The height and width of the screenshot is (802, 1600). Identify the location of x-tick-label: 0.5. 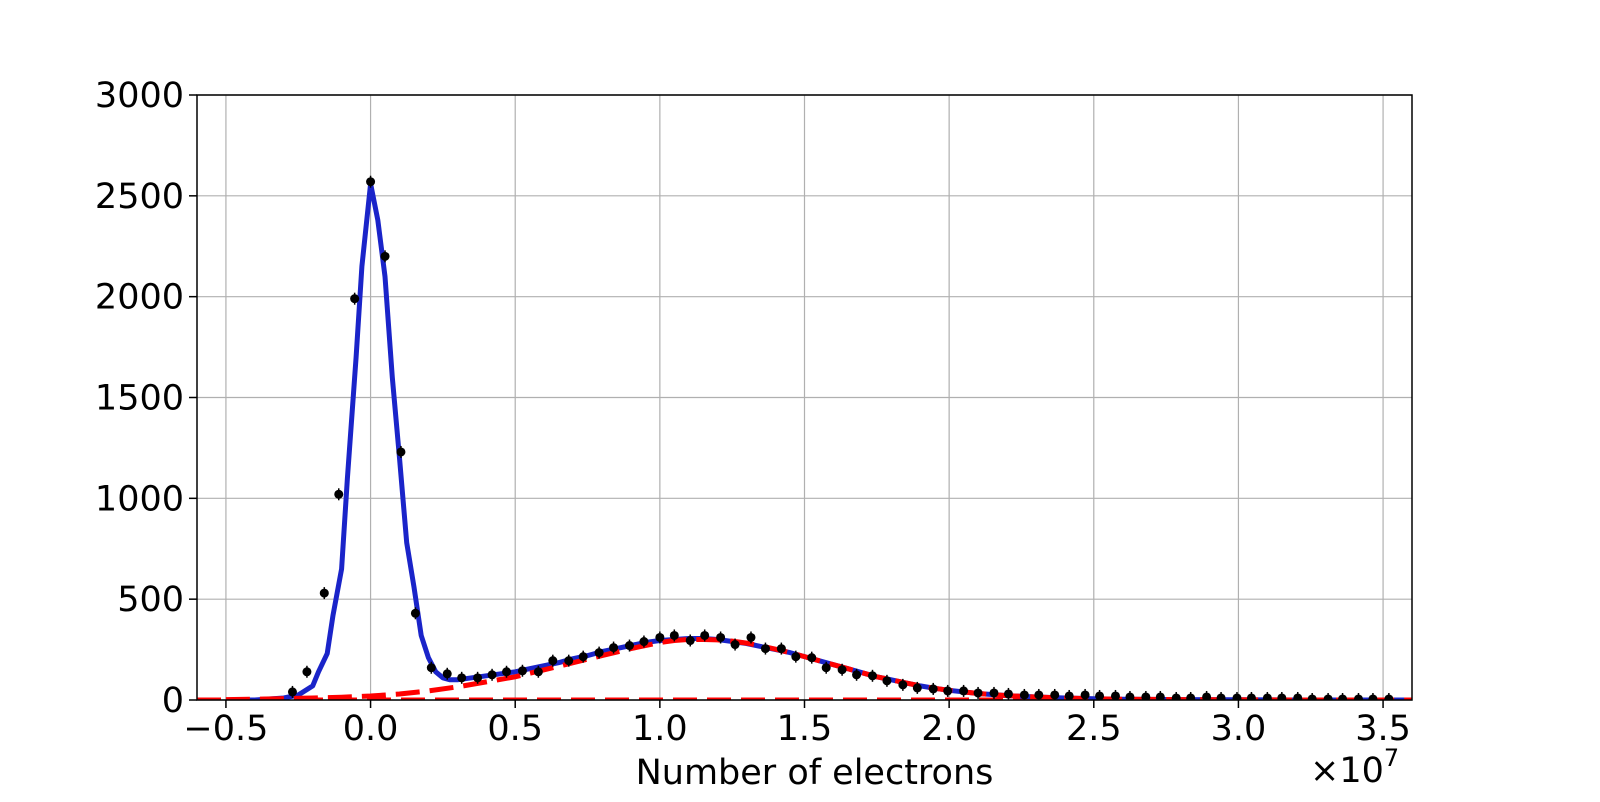
(515, 729).